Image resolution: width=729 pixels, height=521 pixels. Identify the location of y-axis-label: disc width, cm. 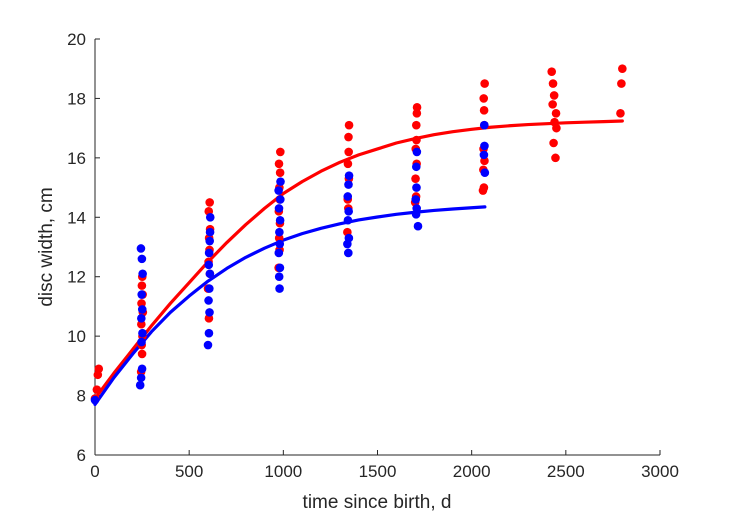
(46, 246).